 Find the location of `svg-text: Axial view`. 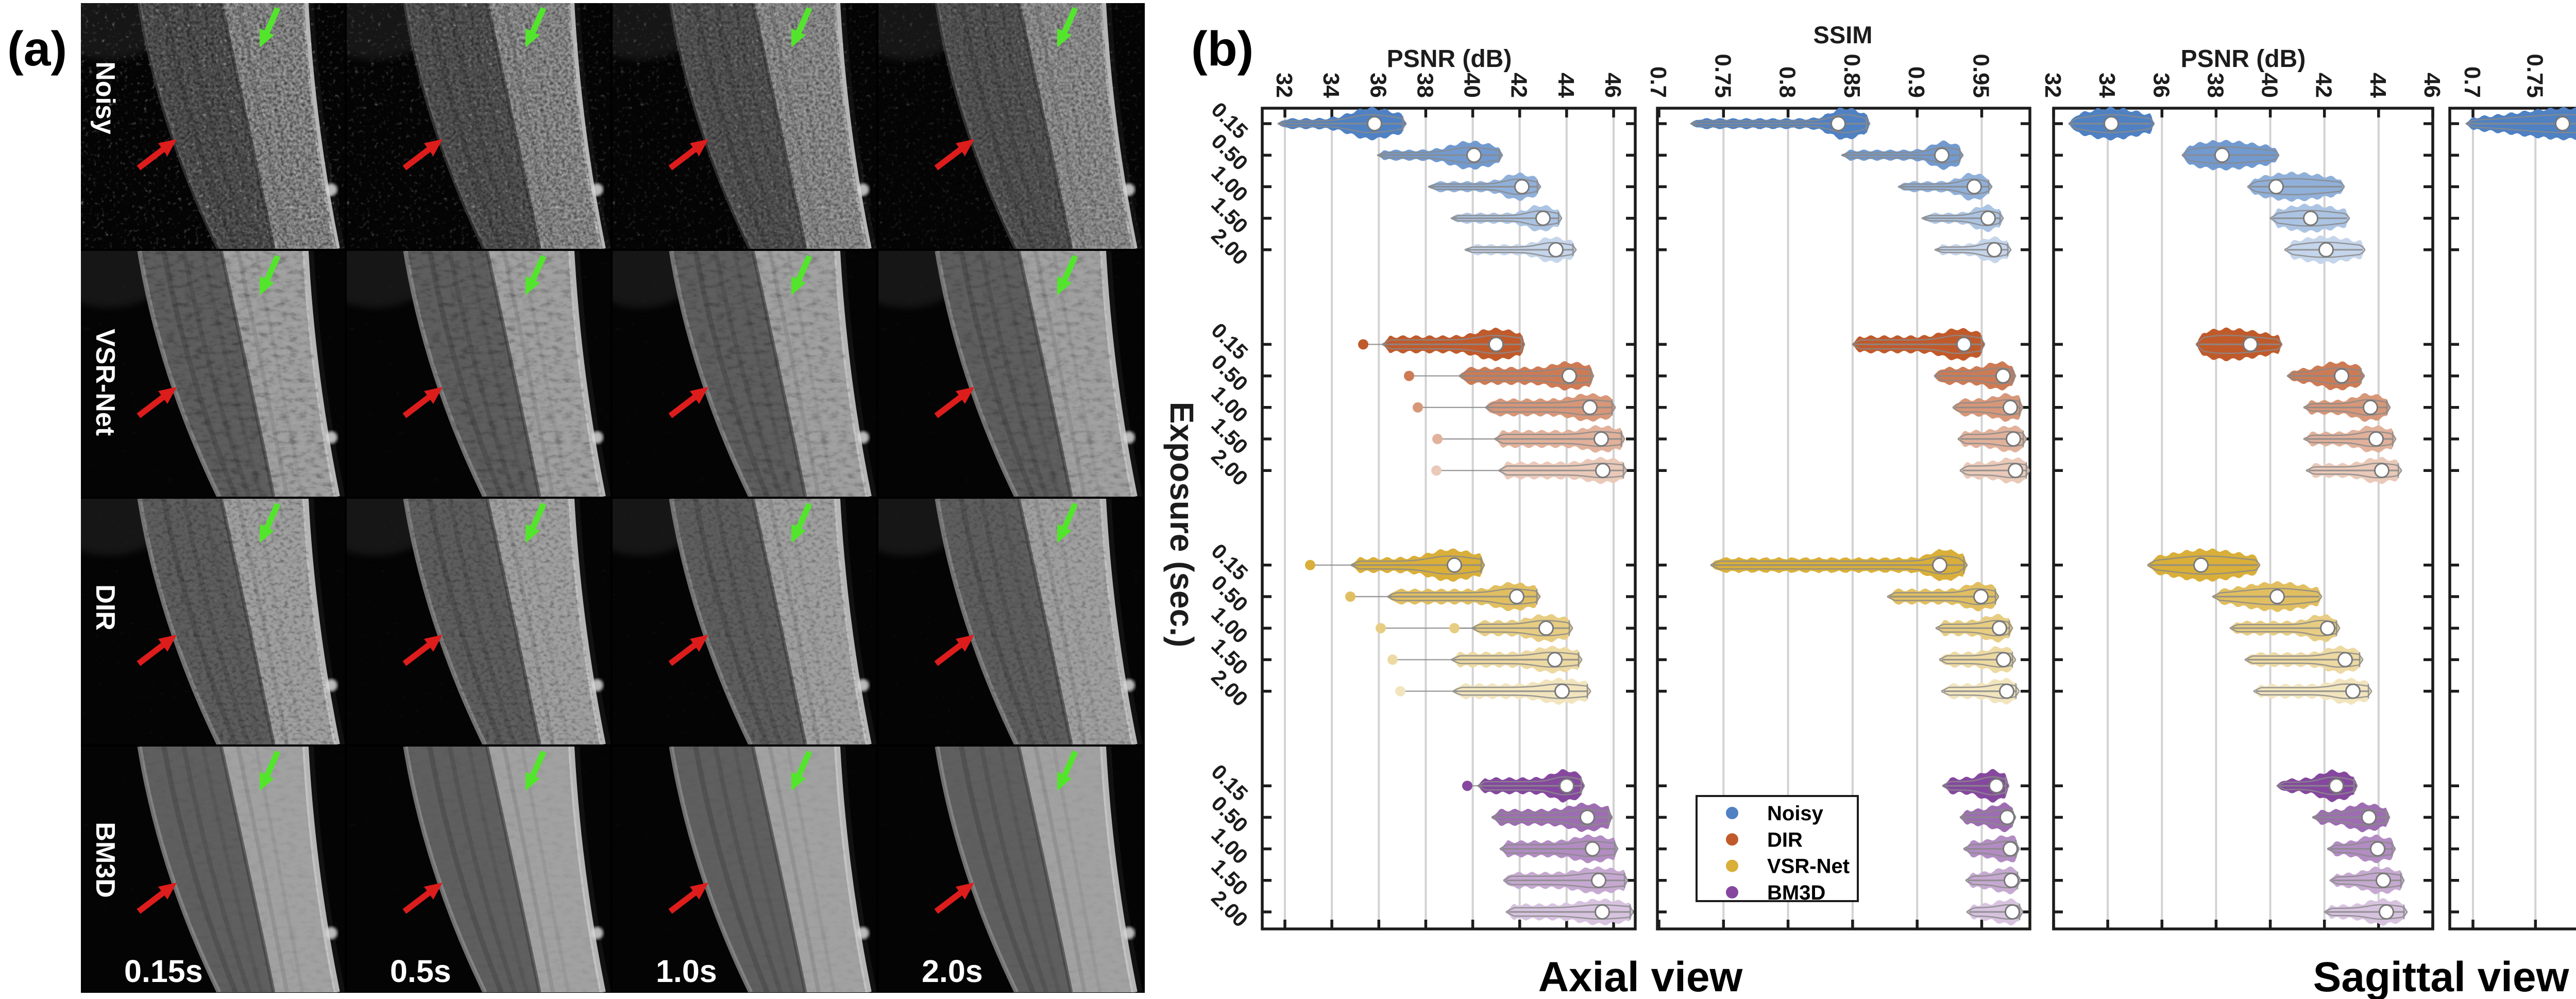

svg-text: Axial view is located at coordinates (1640, 977).